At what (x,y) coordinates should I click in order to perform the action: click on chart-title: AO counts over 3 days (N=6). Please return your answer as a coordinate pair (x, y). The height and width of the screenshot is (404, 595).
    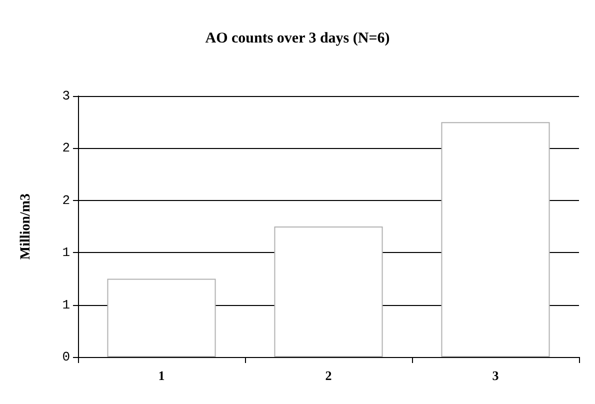
    Looking at the image, I should click on (297, 38).